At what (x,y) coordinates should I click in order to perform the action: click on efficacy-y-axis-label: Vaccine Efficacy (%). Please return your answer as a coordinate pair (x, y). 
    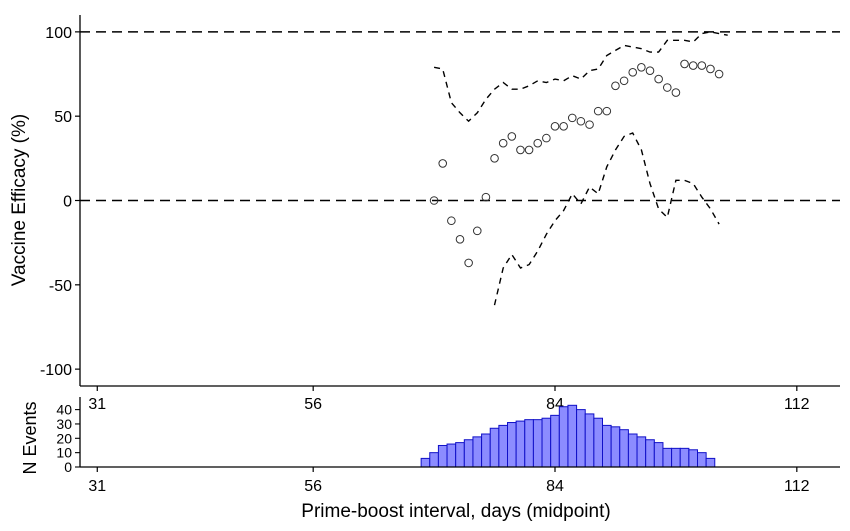
    Looking at the image, I should click on (19, 200).